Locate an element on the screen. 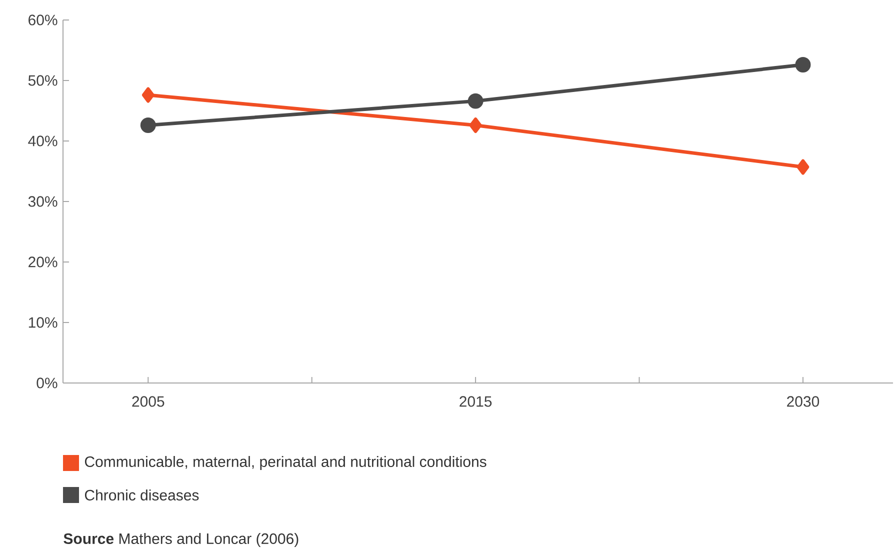 The image size is (895, 558). legend-label: Communicable, maternal, perinatal and nutritional conditions is located at coordinates (285, 463).